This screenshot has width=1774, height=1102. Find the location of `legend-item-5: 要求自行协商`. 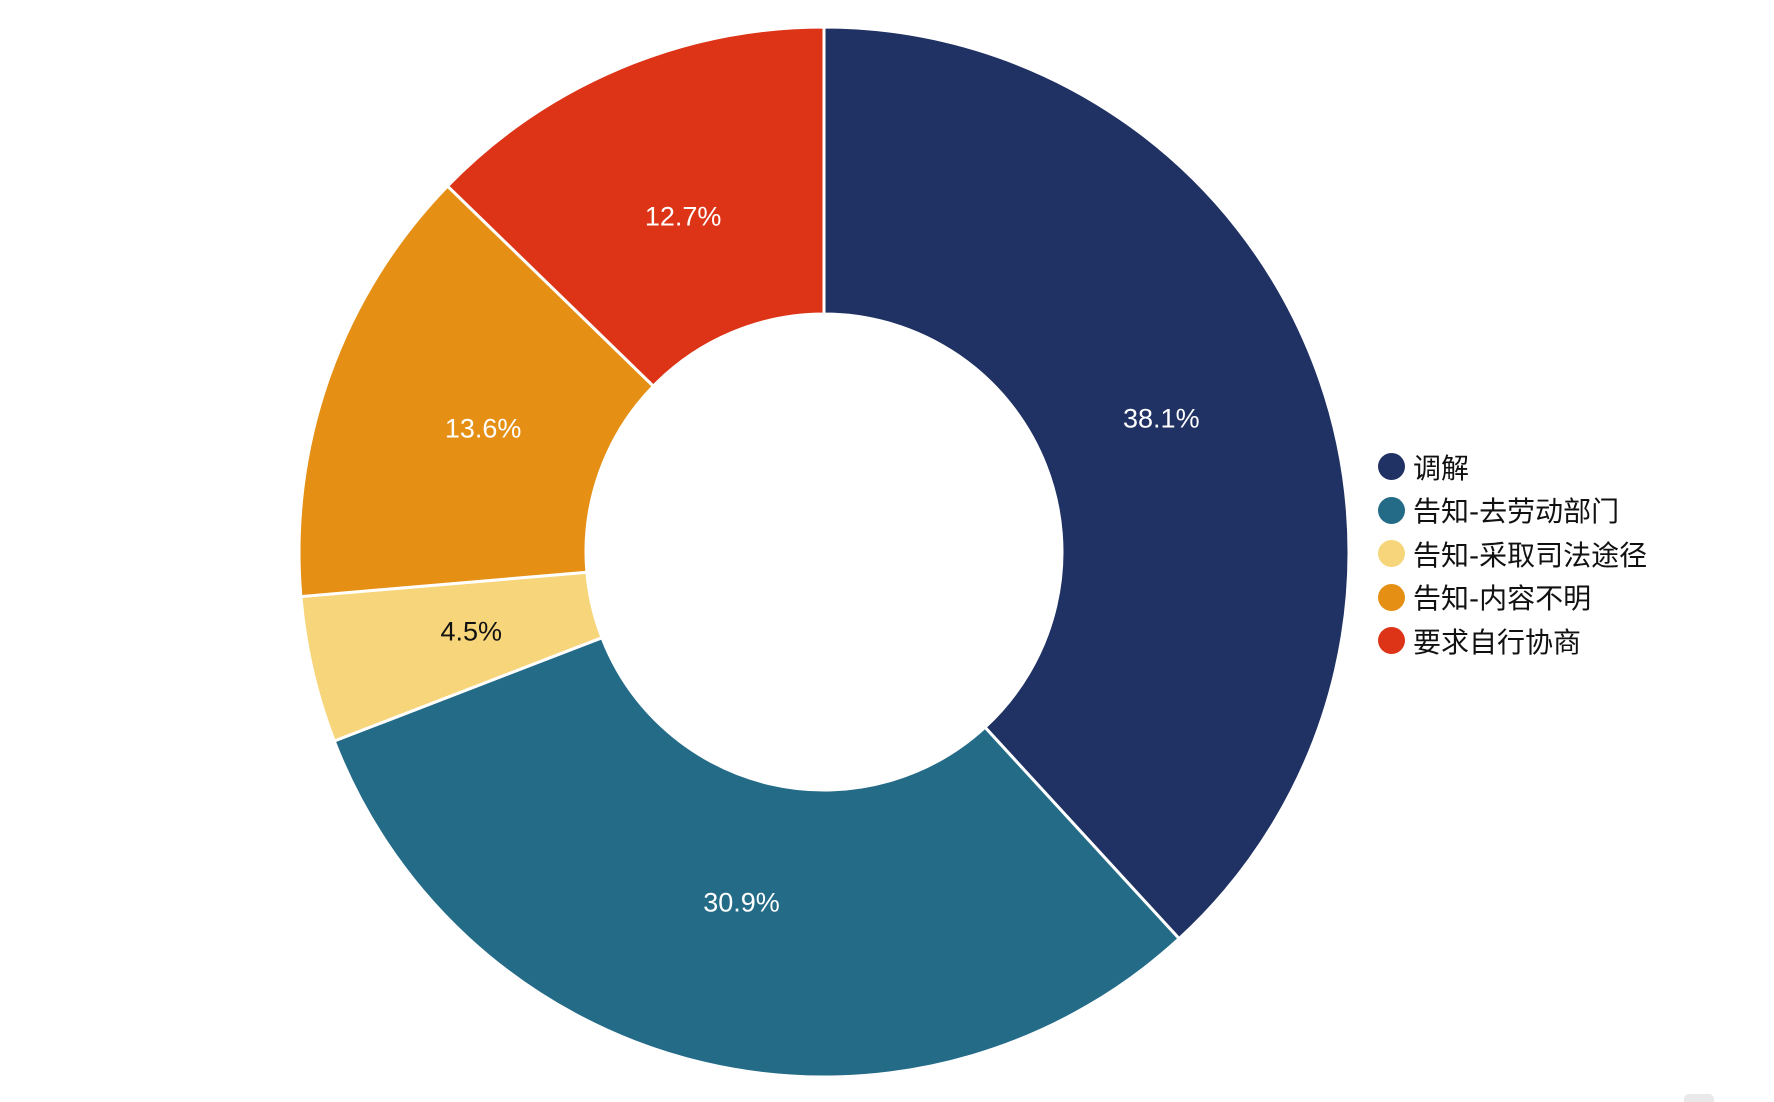

legend-item-5: 要求自行协商 is located at coordinates (1512, 641).